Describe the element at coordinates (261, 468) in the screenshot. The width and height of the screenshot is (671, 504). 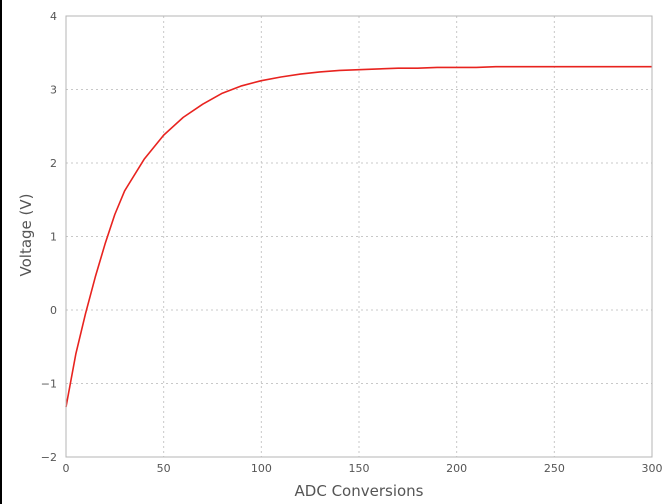
I see `x-tick-label: 100` at that location.